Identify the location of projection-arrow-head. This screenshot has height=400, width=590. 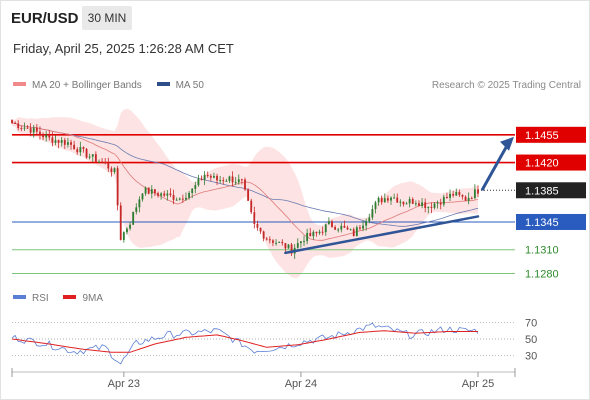
(507, 143).